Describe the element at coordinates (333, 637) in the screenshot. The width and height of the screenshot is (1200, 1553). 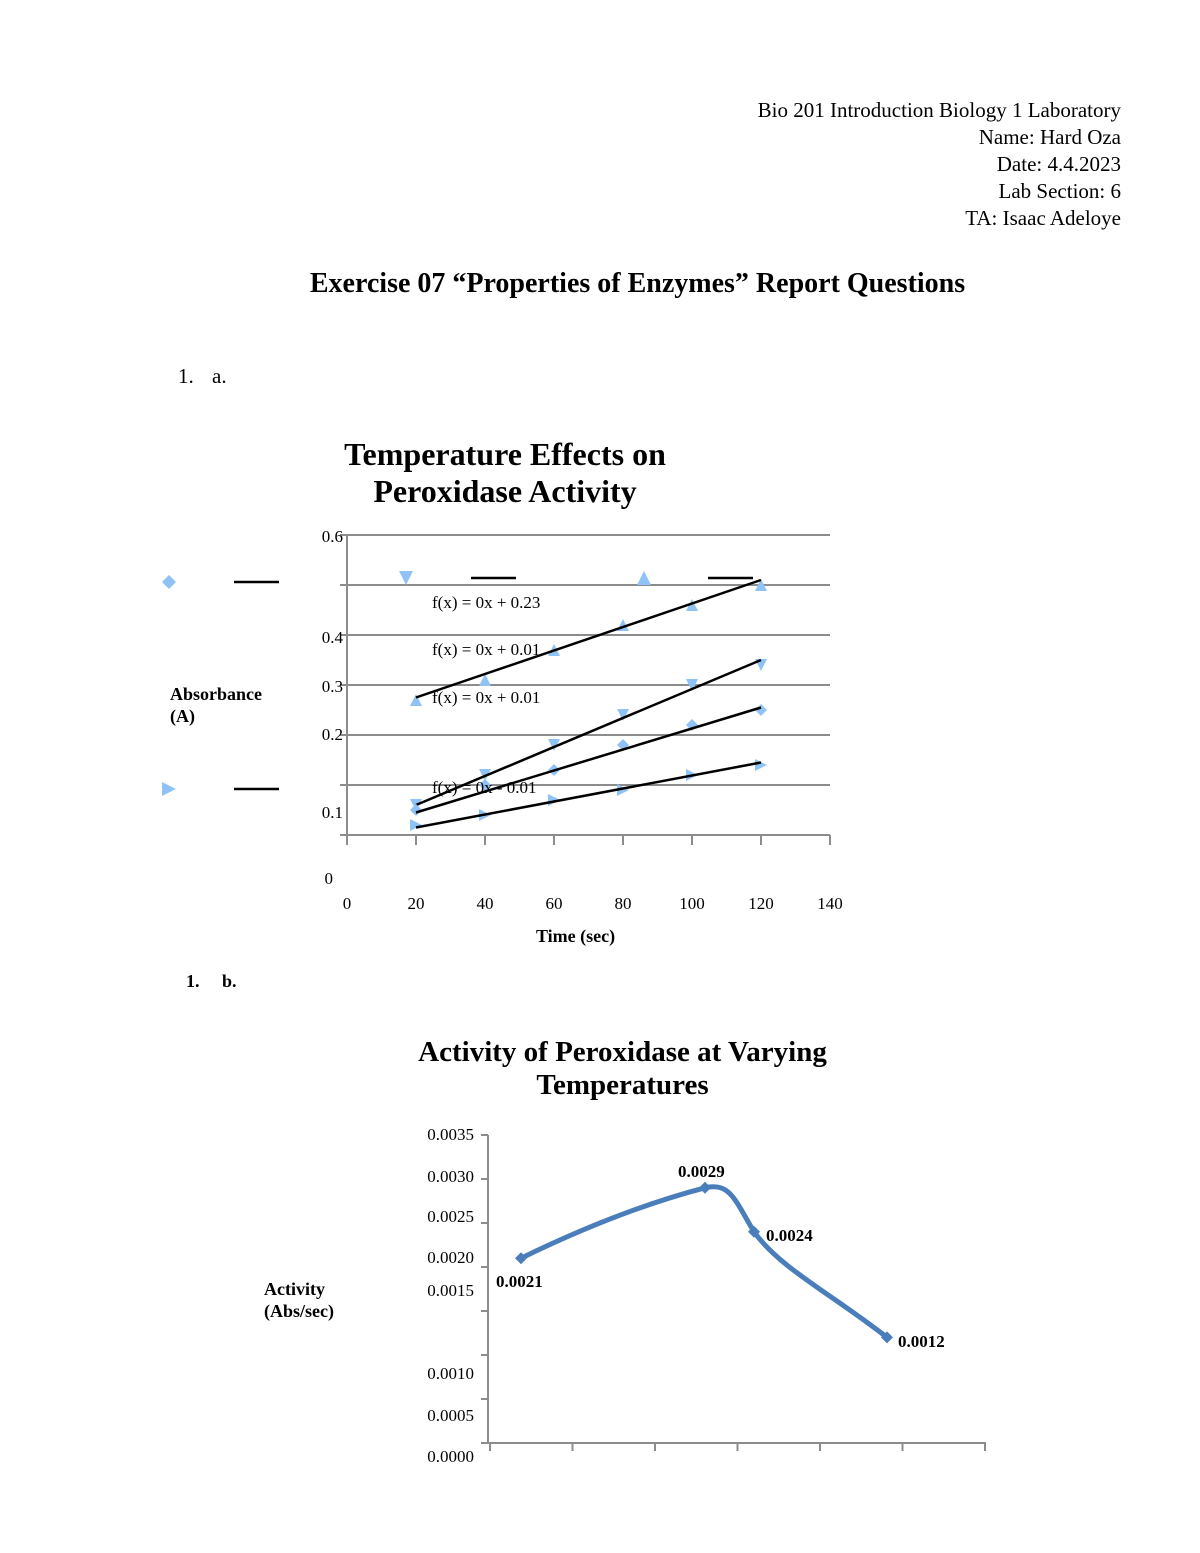
I see `y-tick-label: 0.4` at that location.